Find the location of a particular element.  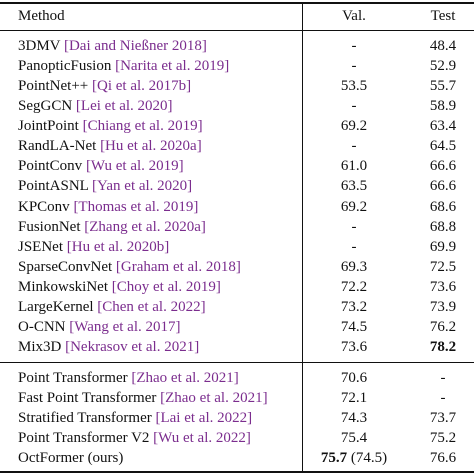

test-value: 48.4 is located at coordinates (443, 46).